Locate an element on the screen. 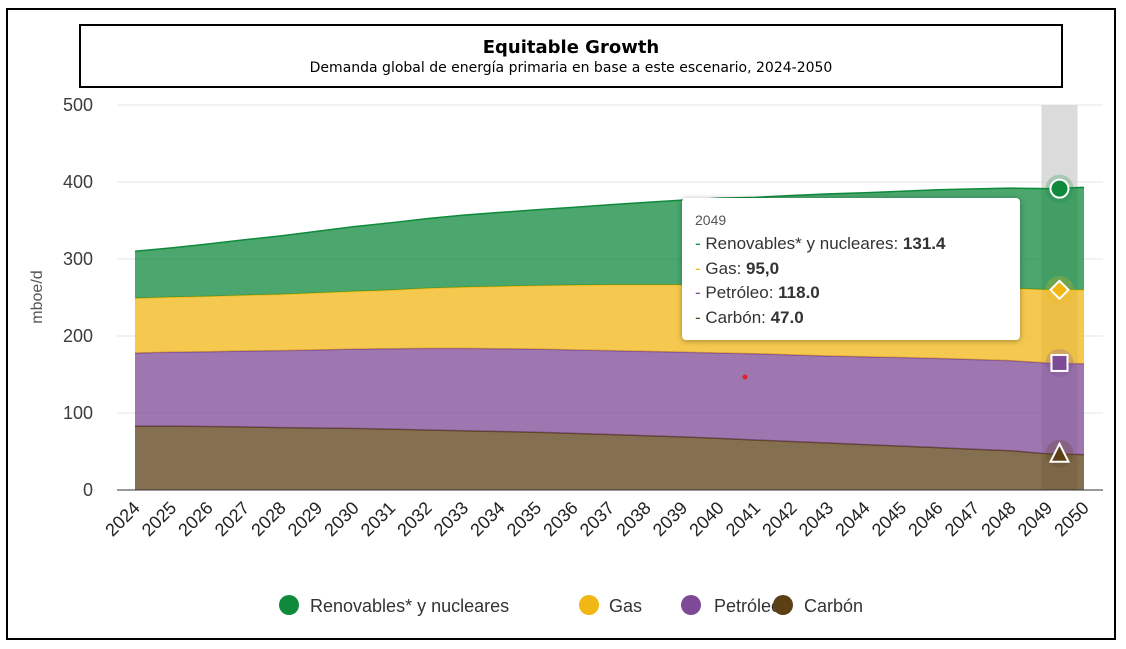  x-tick-2036: 2036 is located at coordinates (560, 519).